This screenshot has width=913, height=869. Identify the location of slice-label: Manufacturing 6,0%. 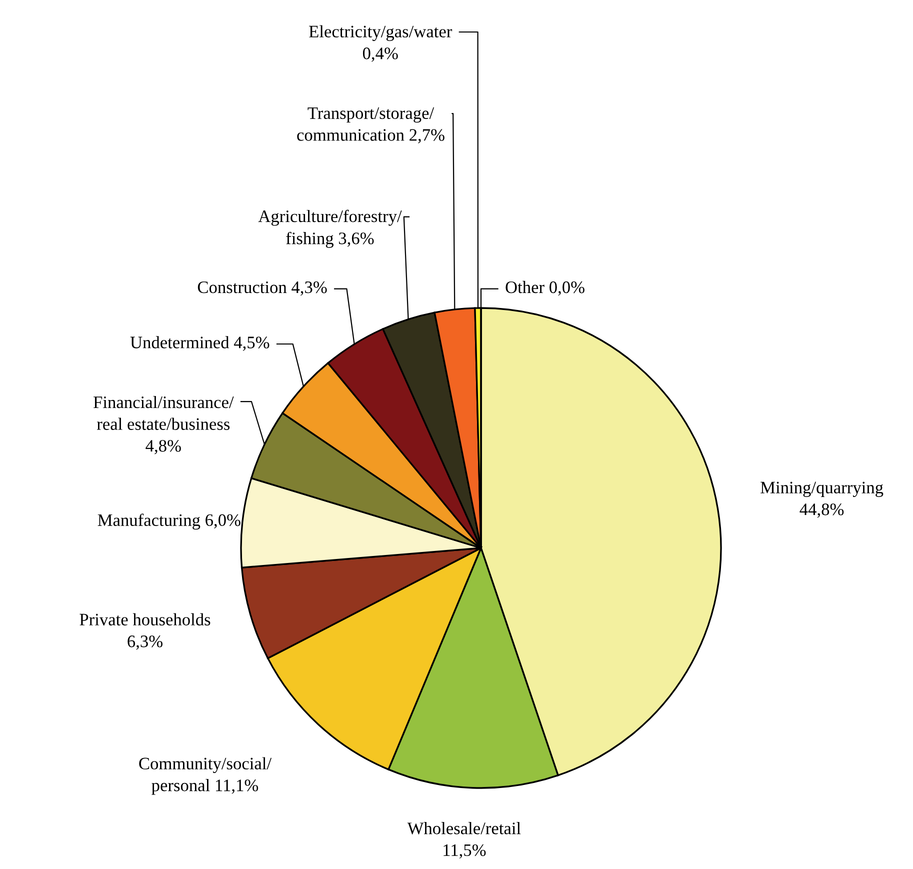
(169, 522).